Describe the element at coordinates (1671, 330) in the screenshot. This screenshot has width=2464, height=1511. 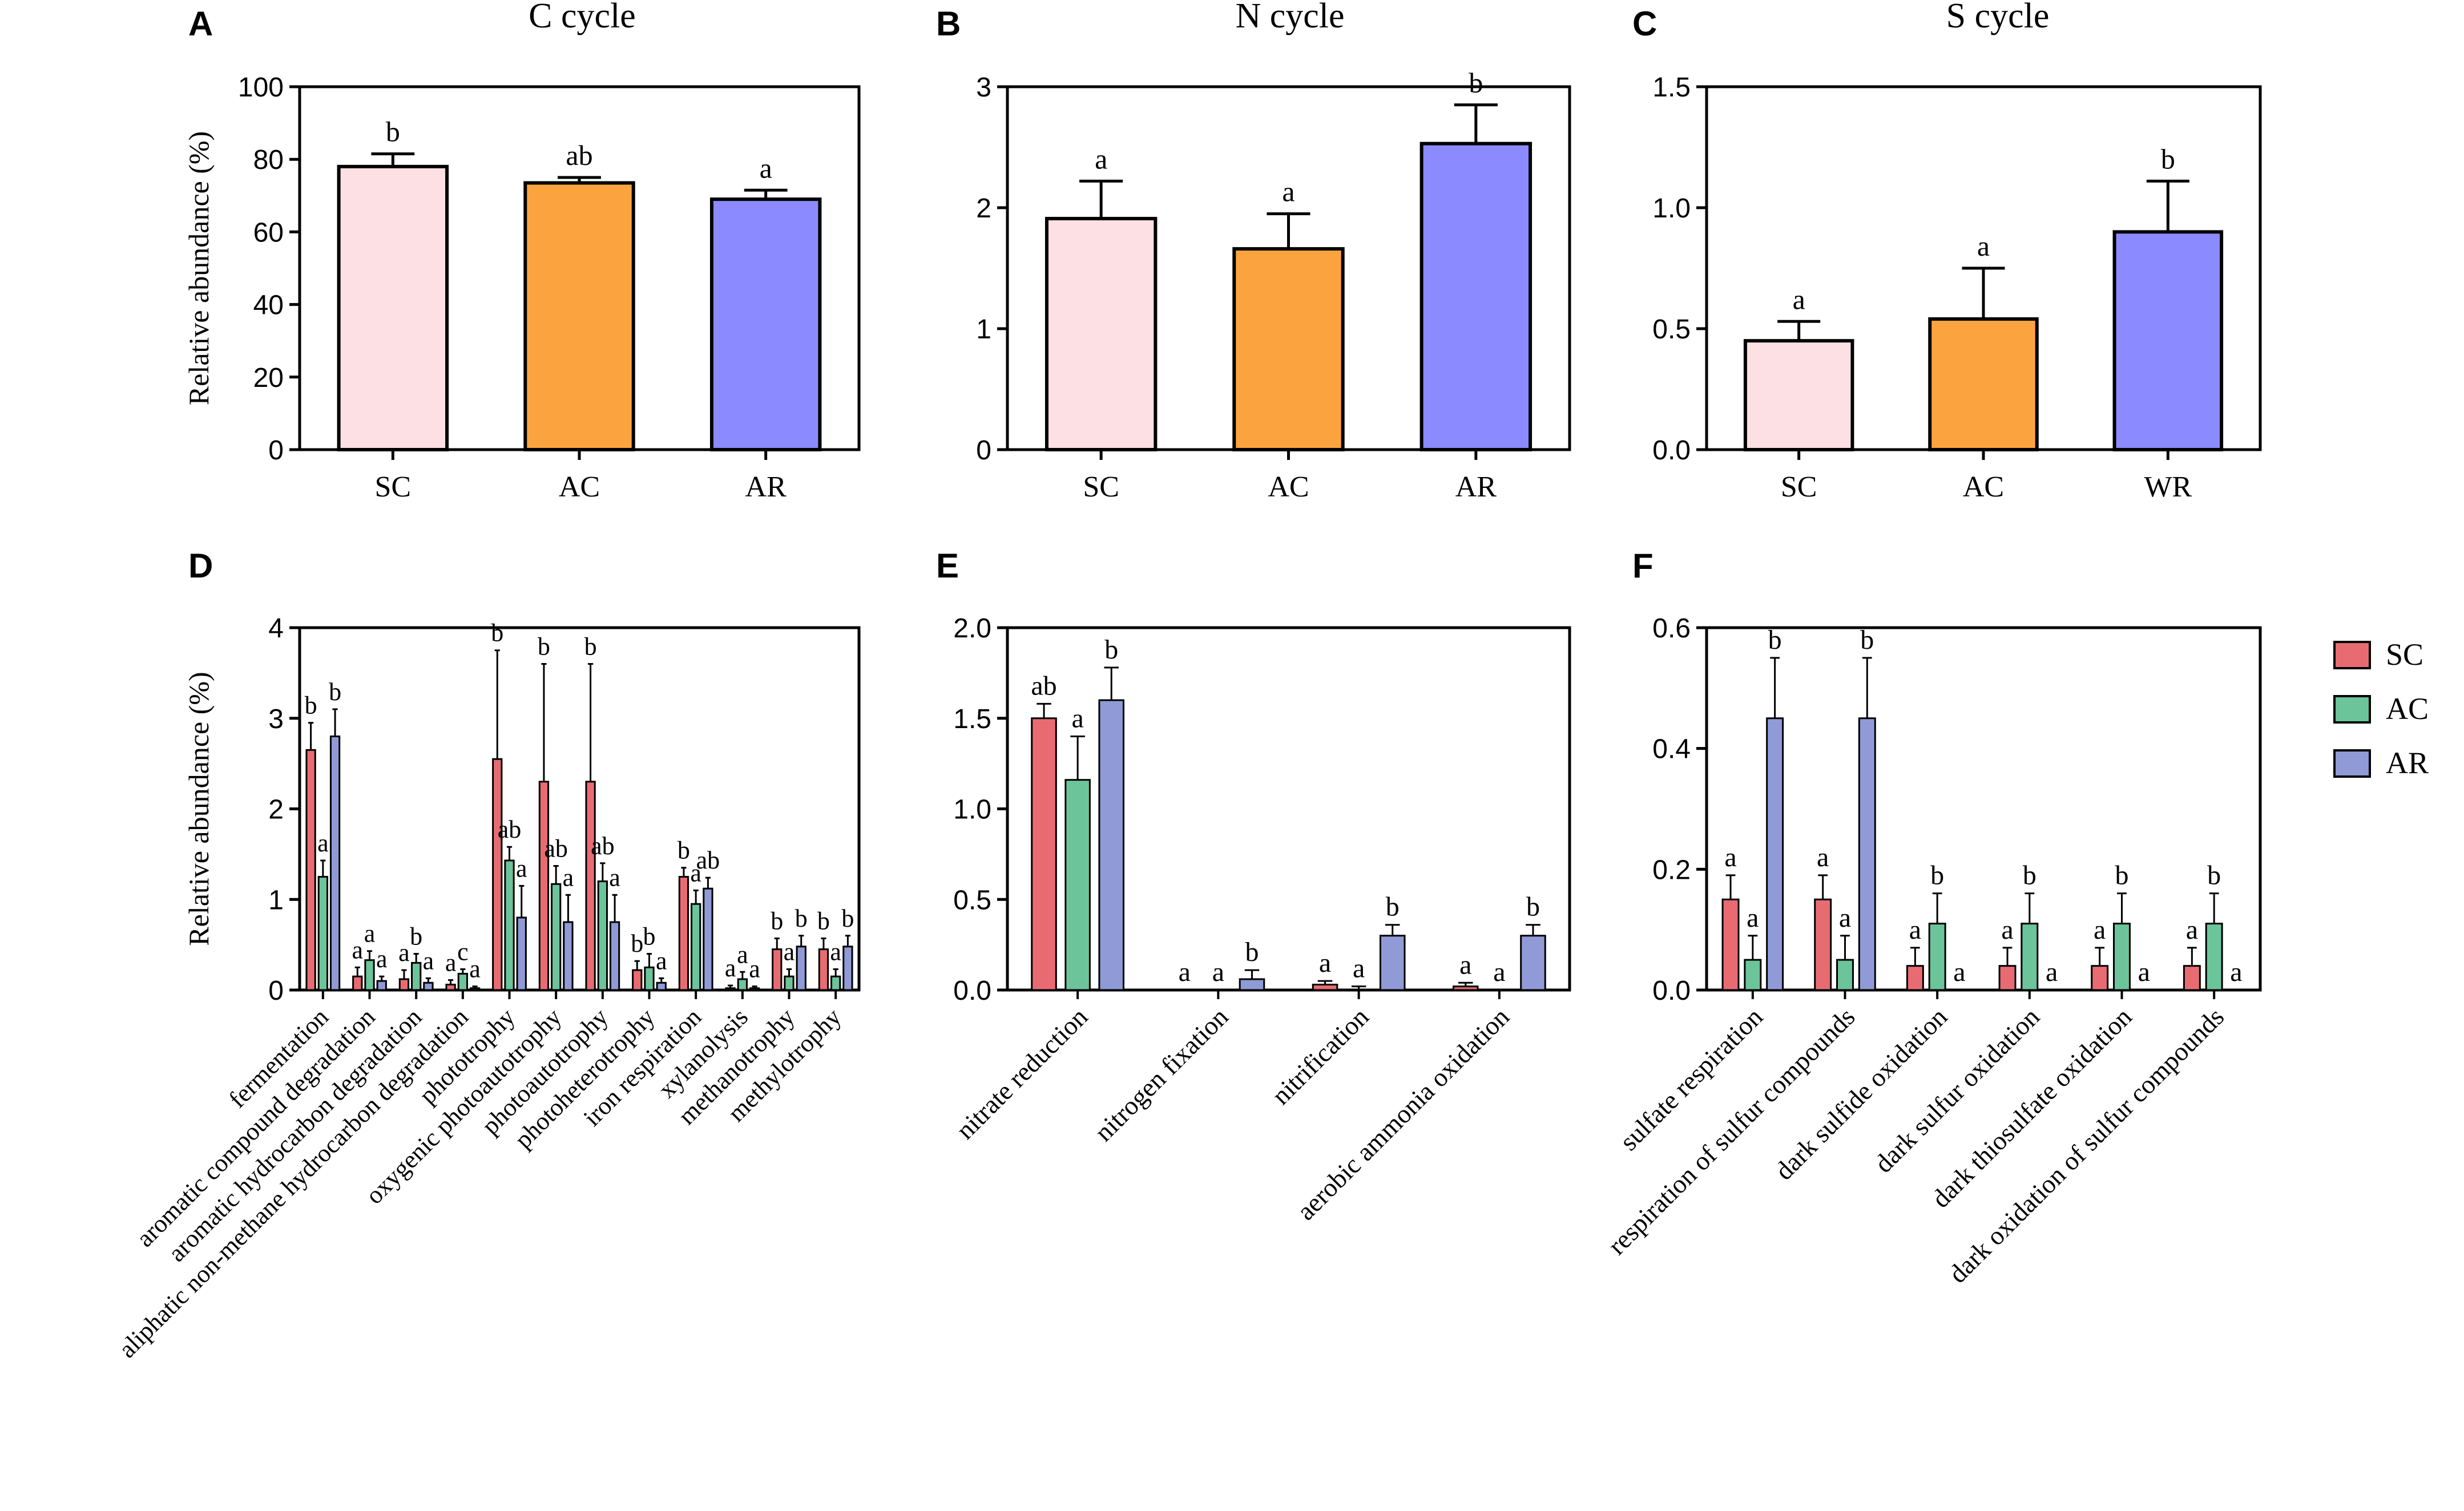
I see `y-tick-label: 0.5` at that location.